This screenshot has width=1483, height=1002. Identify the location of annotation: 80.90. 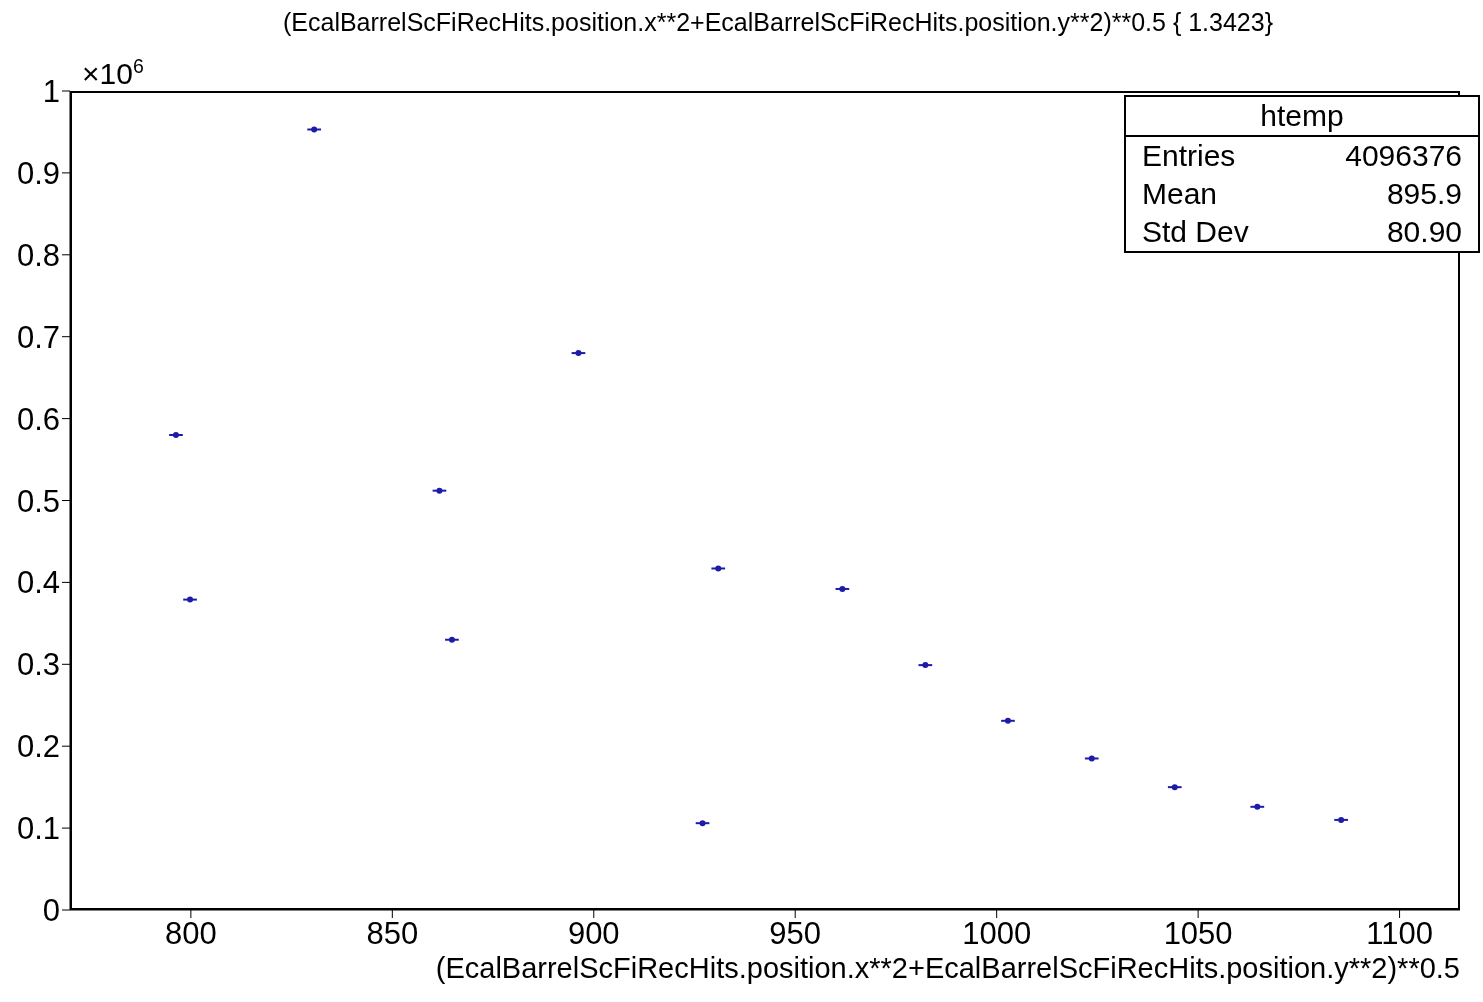
(1424, 232).